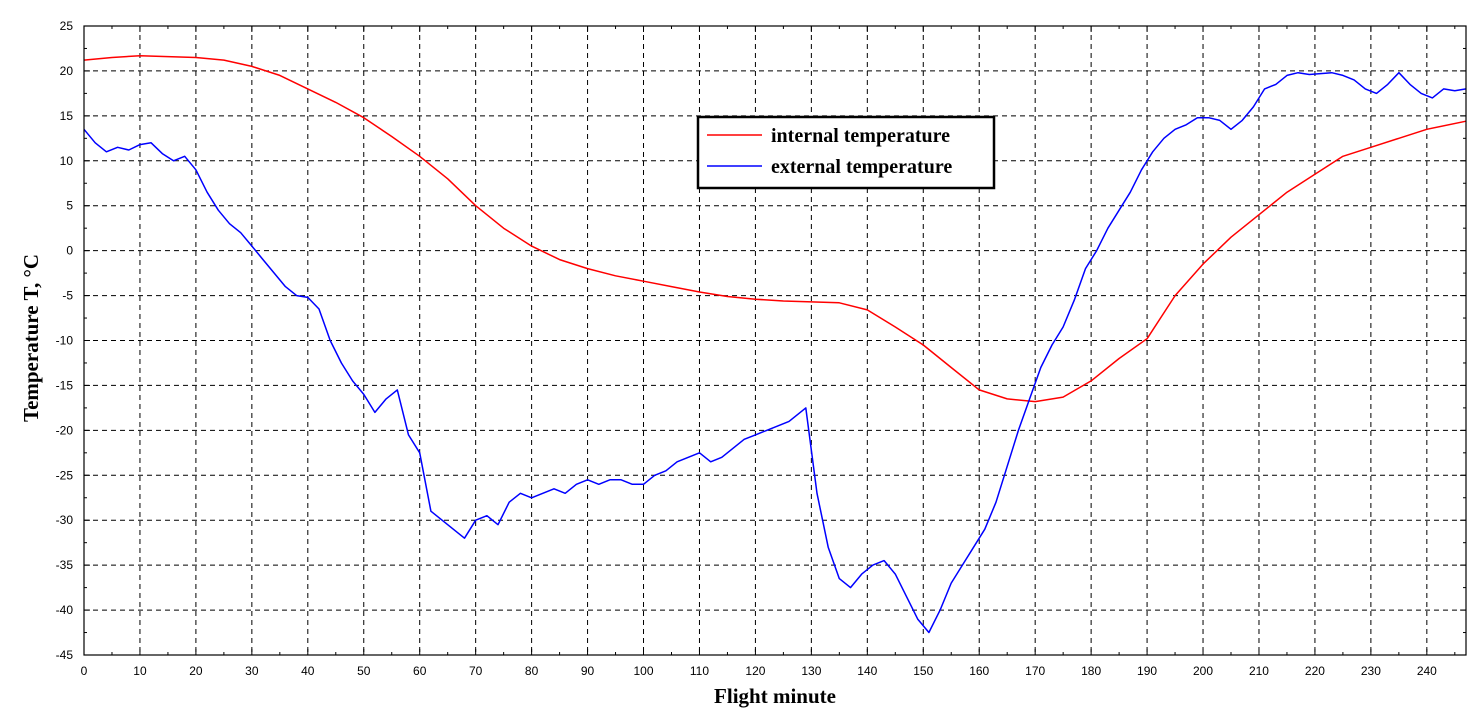 Image resolution: width=1478 pixels, height=717 pixels. I want to click on x-tick-label: 40, so click(308, 671).